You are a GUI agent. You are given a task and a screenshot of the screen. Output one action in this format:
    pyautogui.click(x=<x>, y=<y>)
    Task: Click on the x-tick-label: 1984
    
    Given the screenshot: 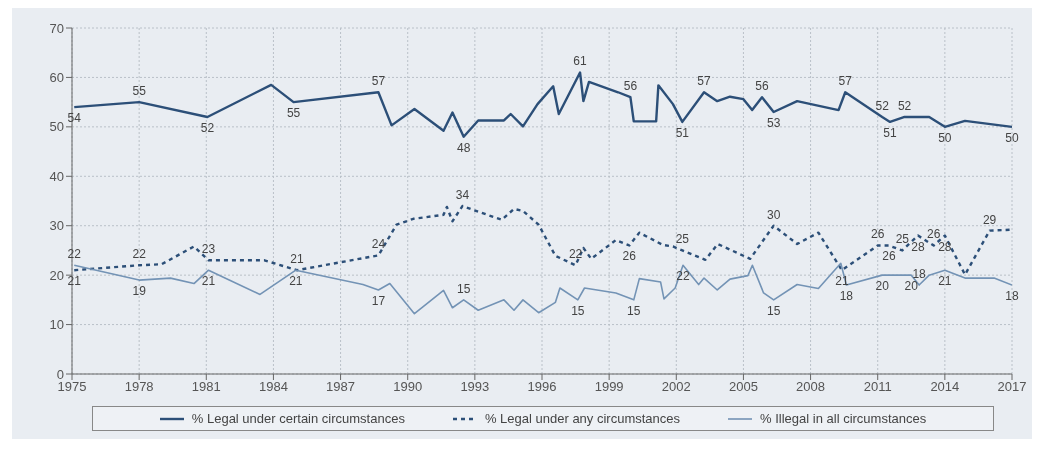 What is the action you would take?
    pyautogui.click(x=273, y=387)
    